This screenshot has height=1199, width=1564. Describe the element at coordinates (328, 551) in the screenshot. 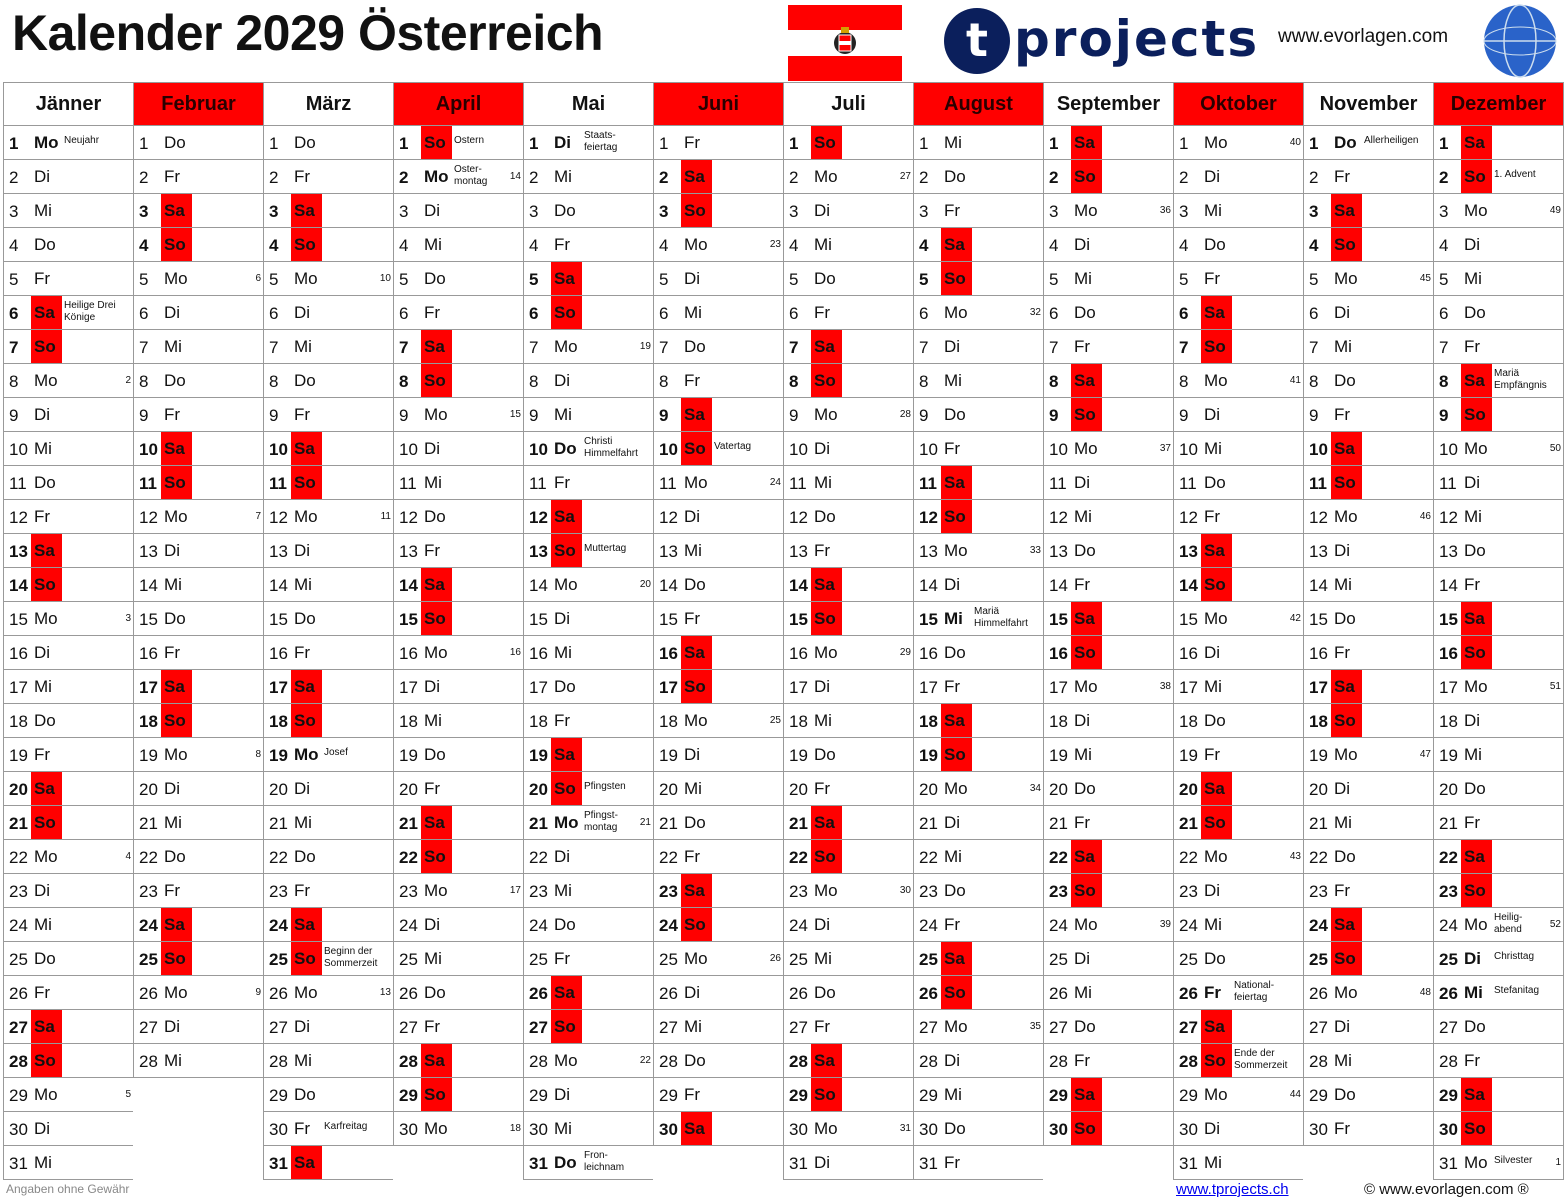

I see `day-row: 13 Di` at that location.